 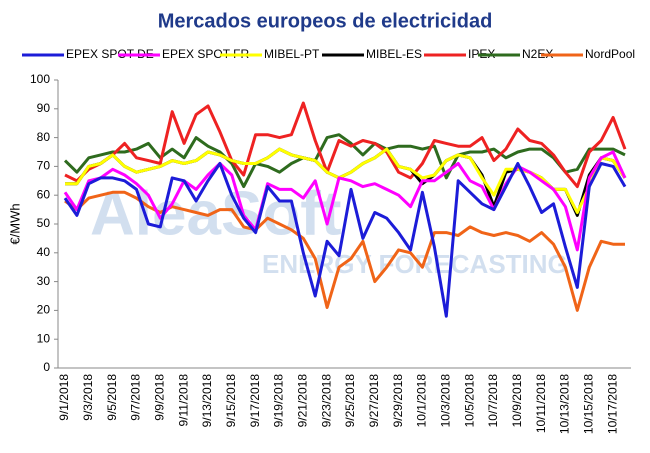 I want to click on y-tick-label: 30, so click(x=44, y=281).